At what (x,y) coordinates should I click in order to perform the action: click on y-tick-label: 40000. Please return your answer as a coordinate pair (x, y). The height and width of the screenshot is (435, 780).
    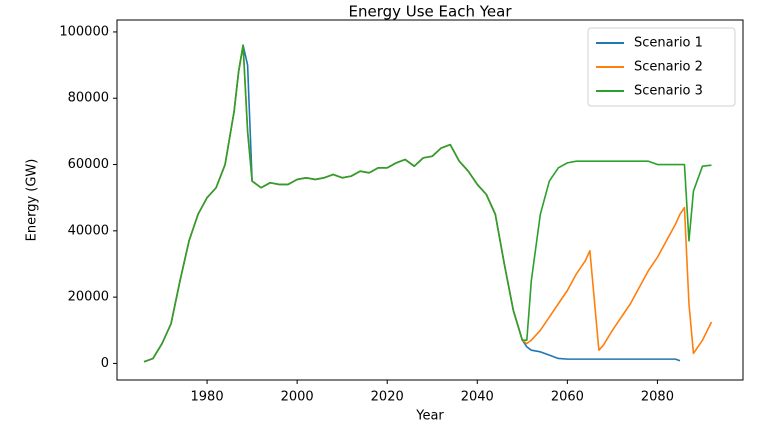
    Looking at the image, I should click on (88, 230).